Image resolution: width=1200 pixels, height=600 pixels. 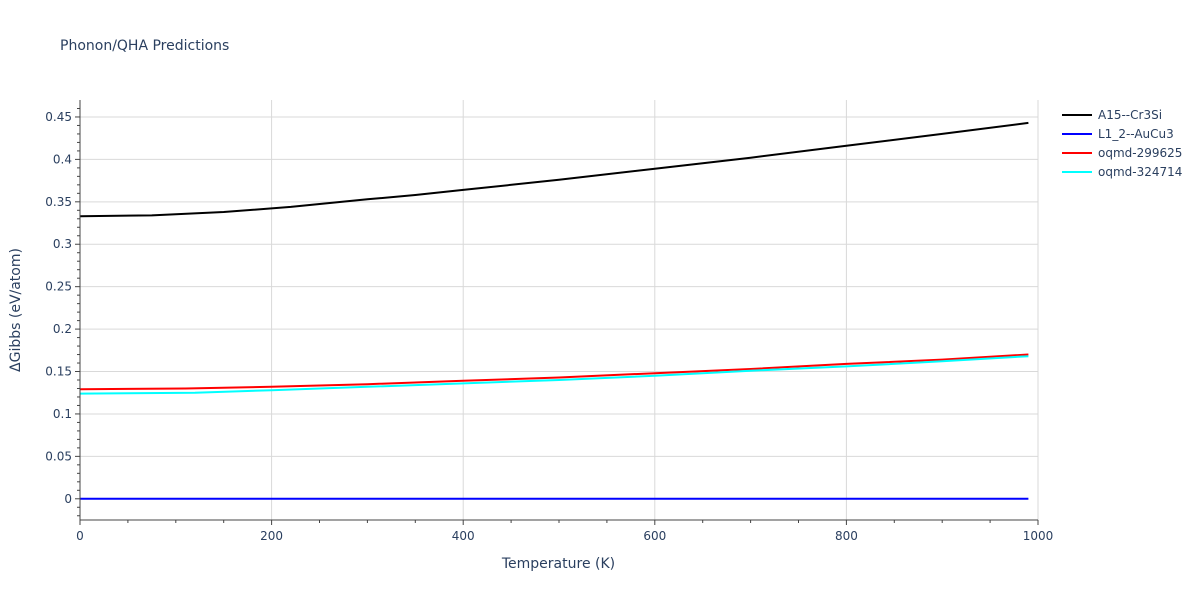 I want to click on y-tick-label: 0.2, so click(x=62, y=329).